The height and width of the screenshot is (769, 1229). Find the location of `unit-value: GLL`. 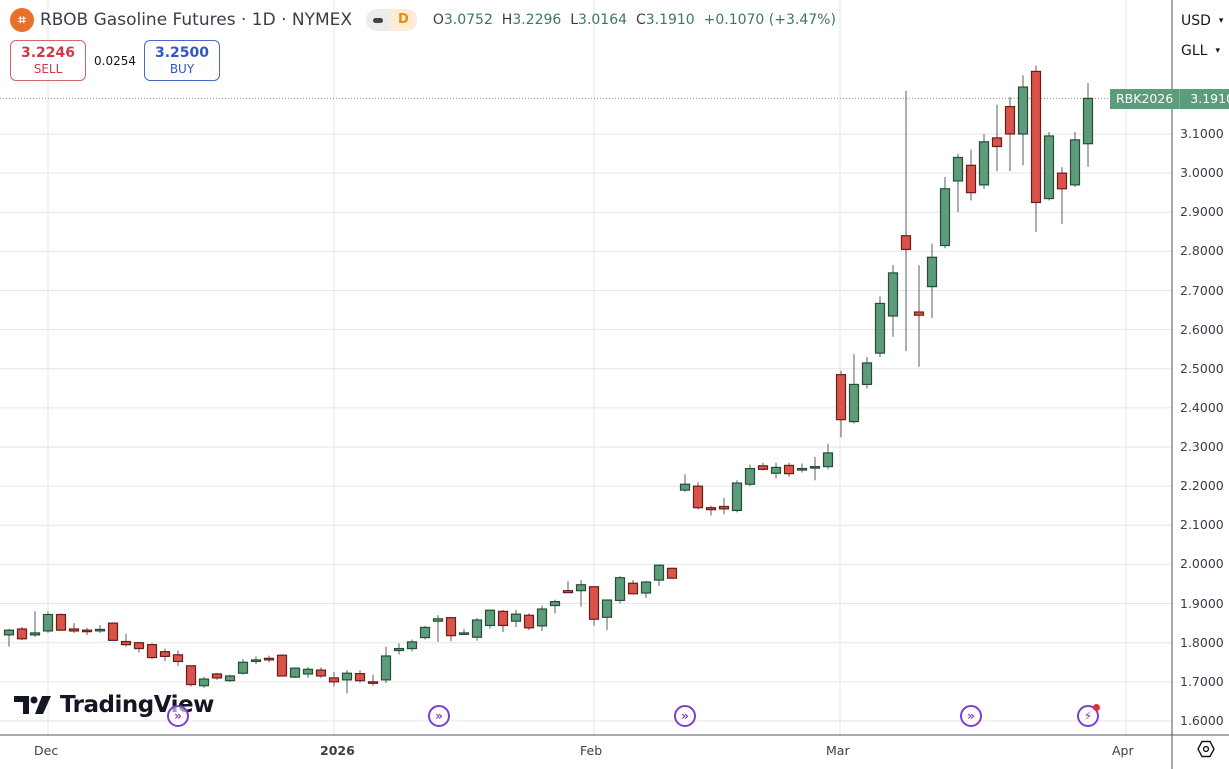

unit-value: GLL is located at coordinates (1194, 51).